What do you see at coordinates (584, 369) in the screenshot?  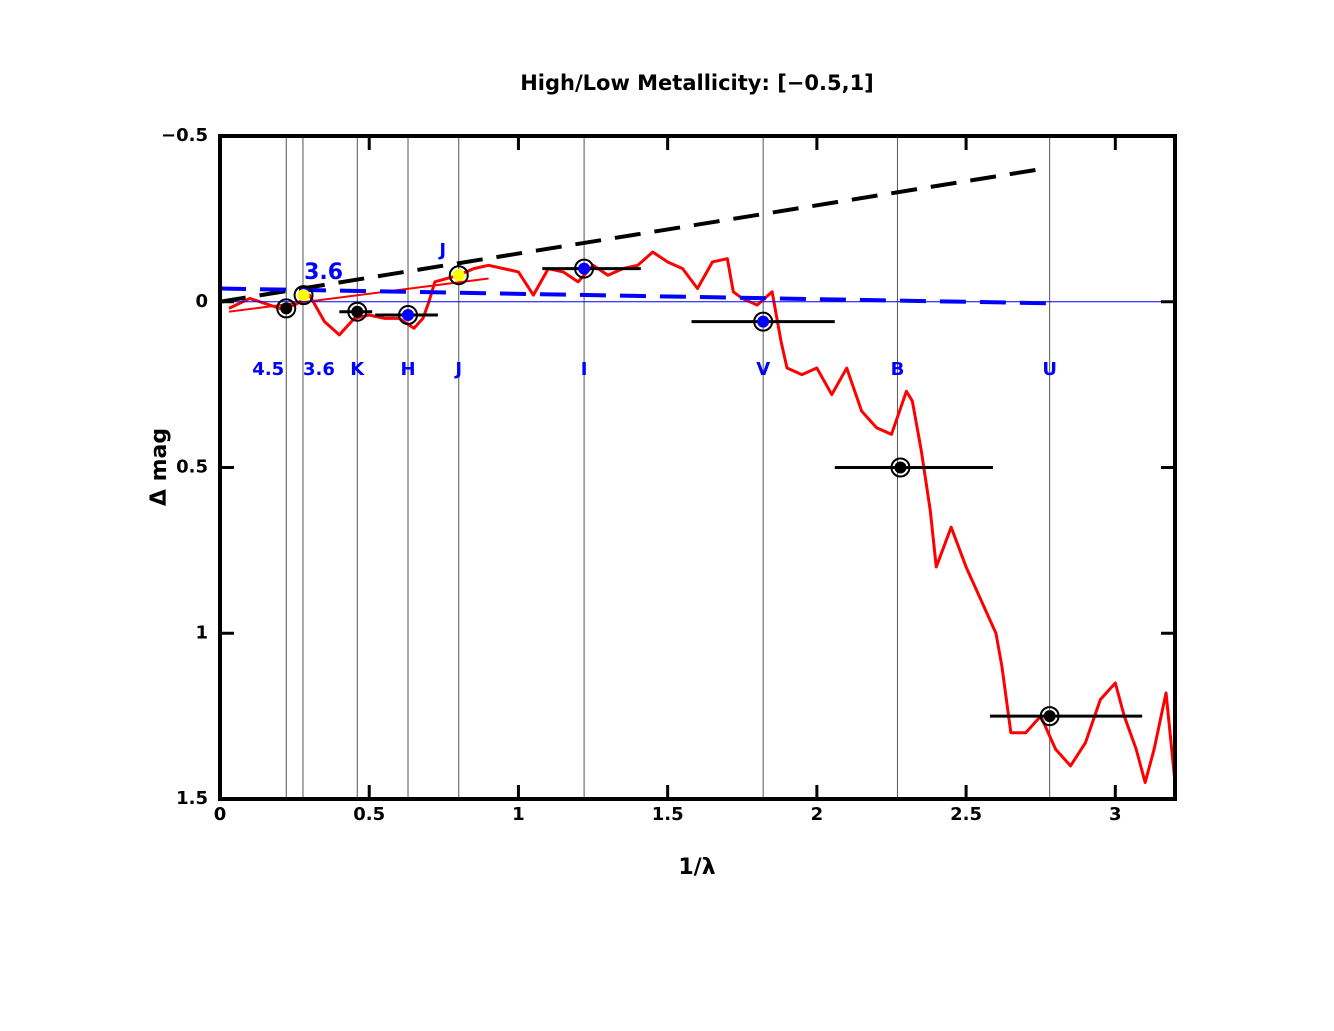 I see `band-label: I` at bounding box center [584, 369].